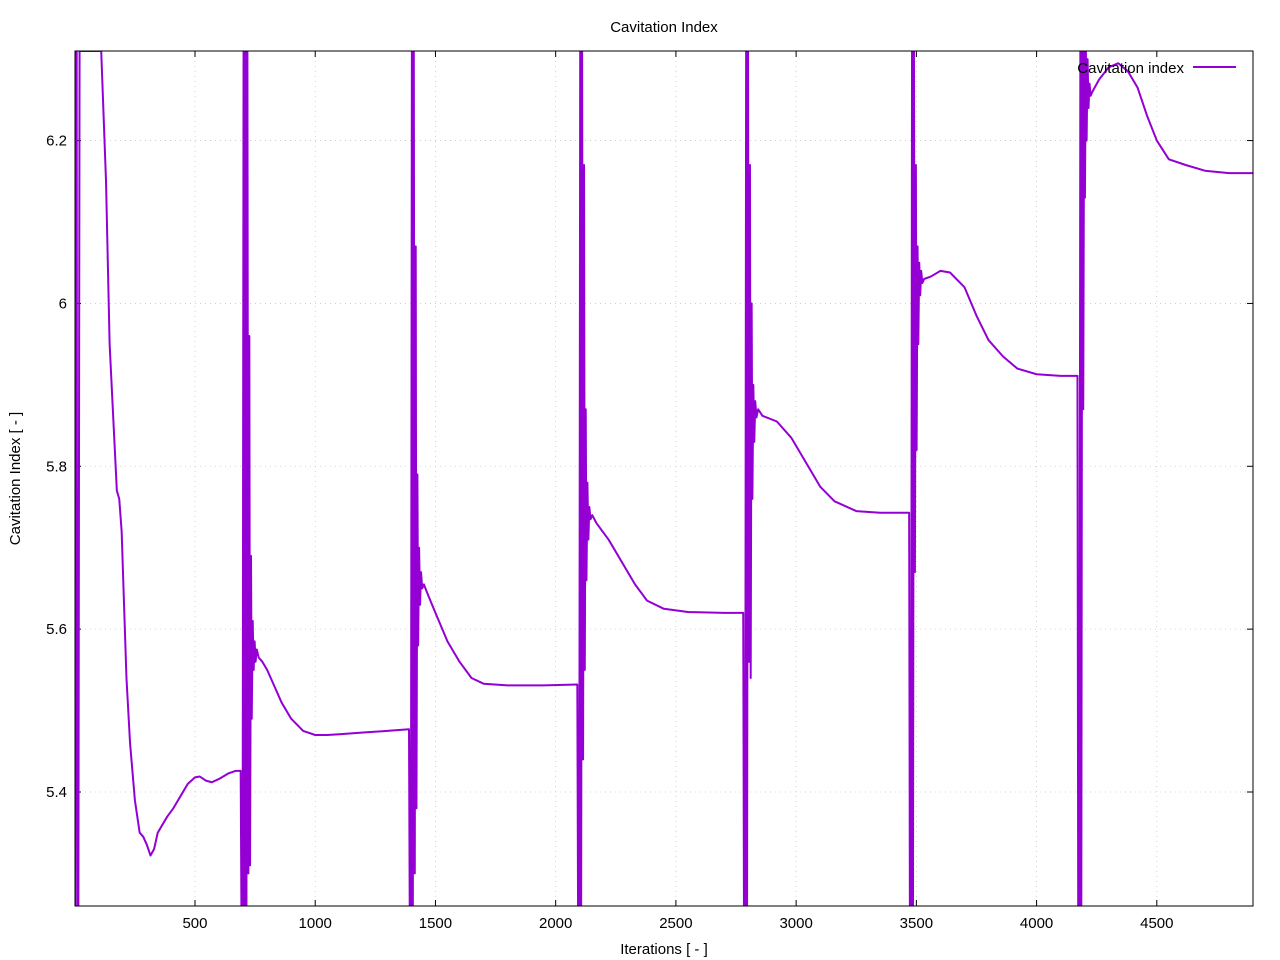  Describe the element at coordinates (56, 629) in the screenshot. I see `y-tick-label: 5.6` at that location.